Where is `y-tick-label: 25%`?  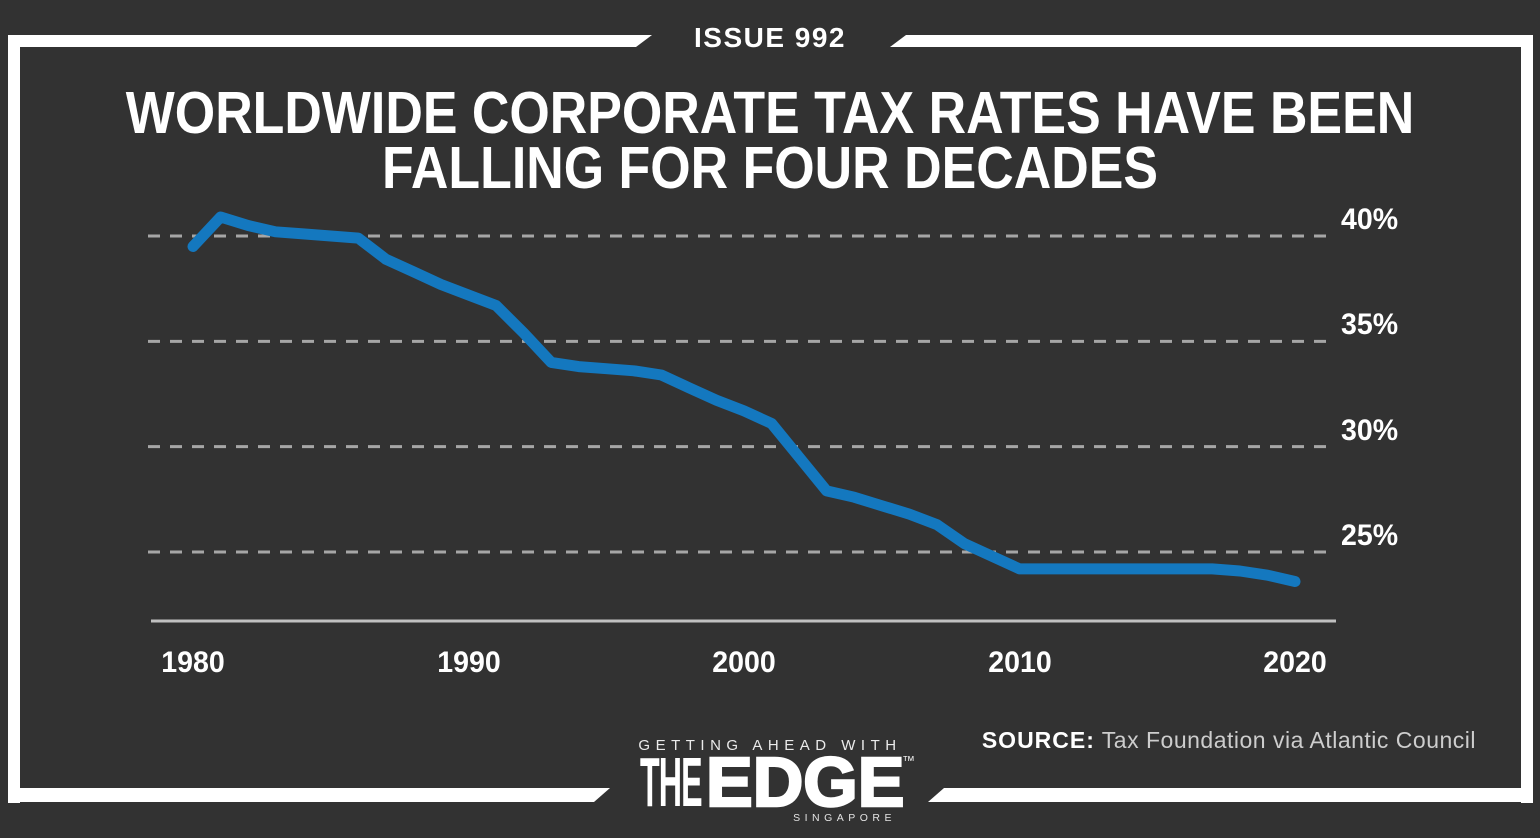 y-tick-label: 25% is located at coordinates (1370, 535).